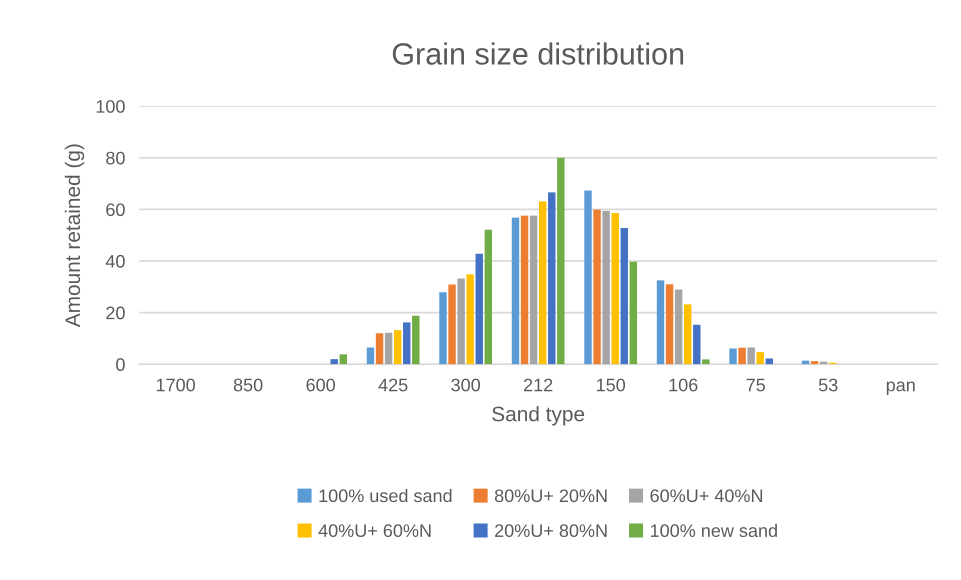 The image size is (961, 580). I want to click on legend-label: 60%U+ 40%N, so click(706, 495).